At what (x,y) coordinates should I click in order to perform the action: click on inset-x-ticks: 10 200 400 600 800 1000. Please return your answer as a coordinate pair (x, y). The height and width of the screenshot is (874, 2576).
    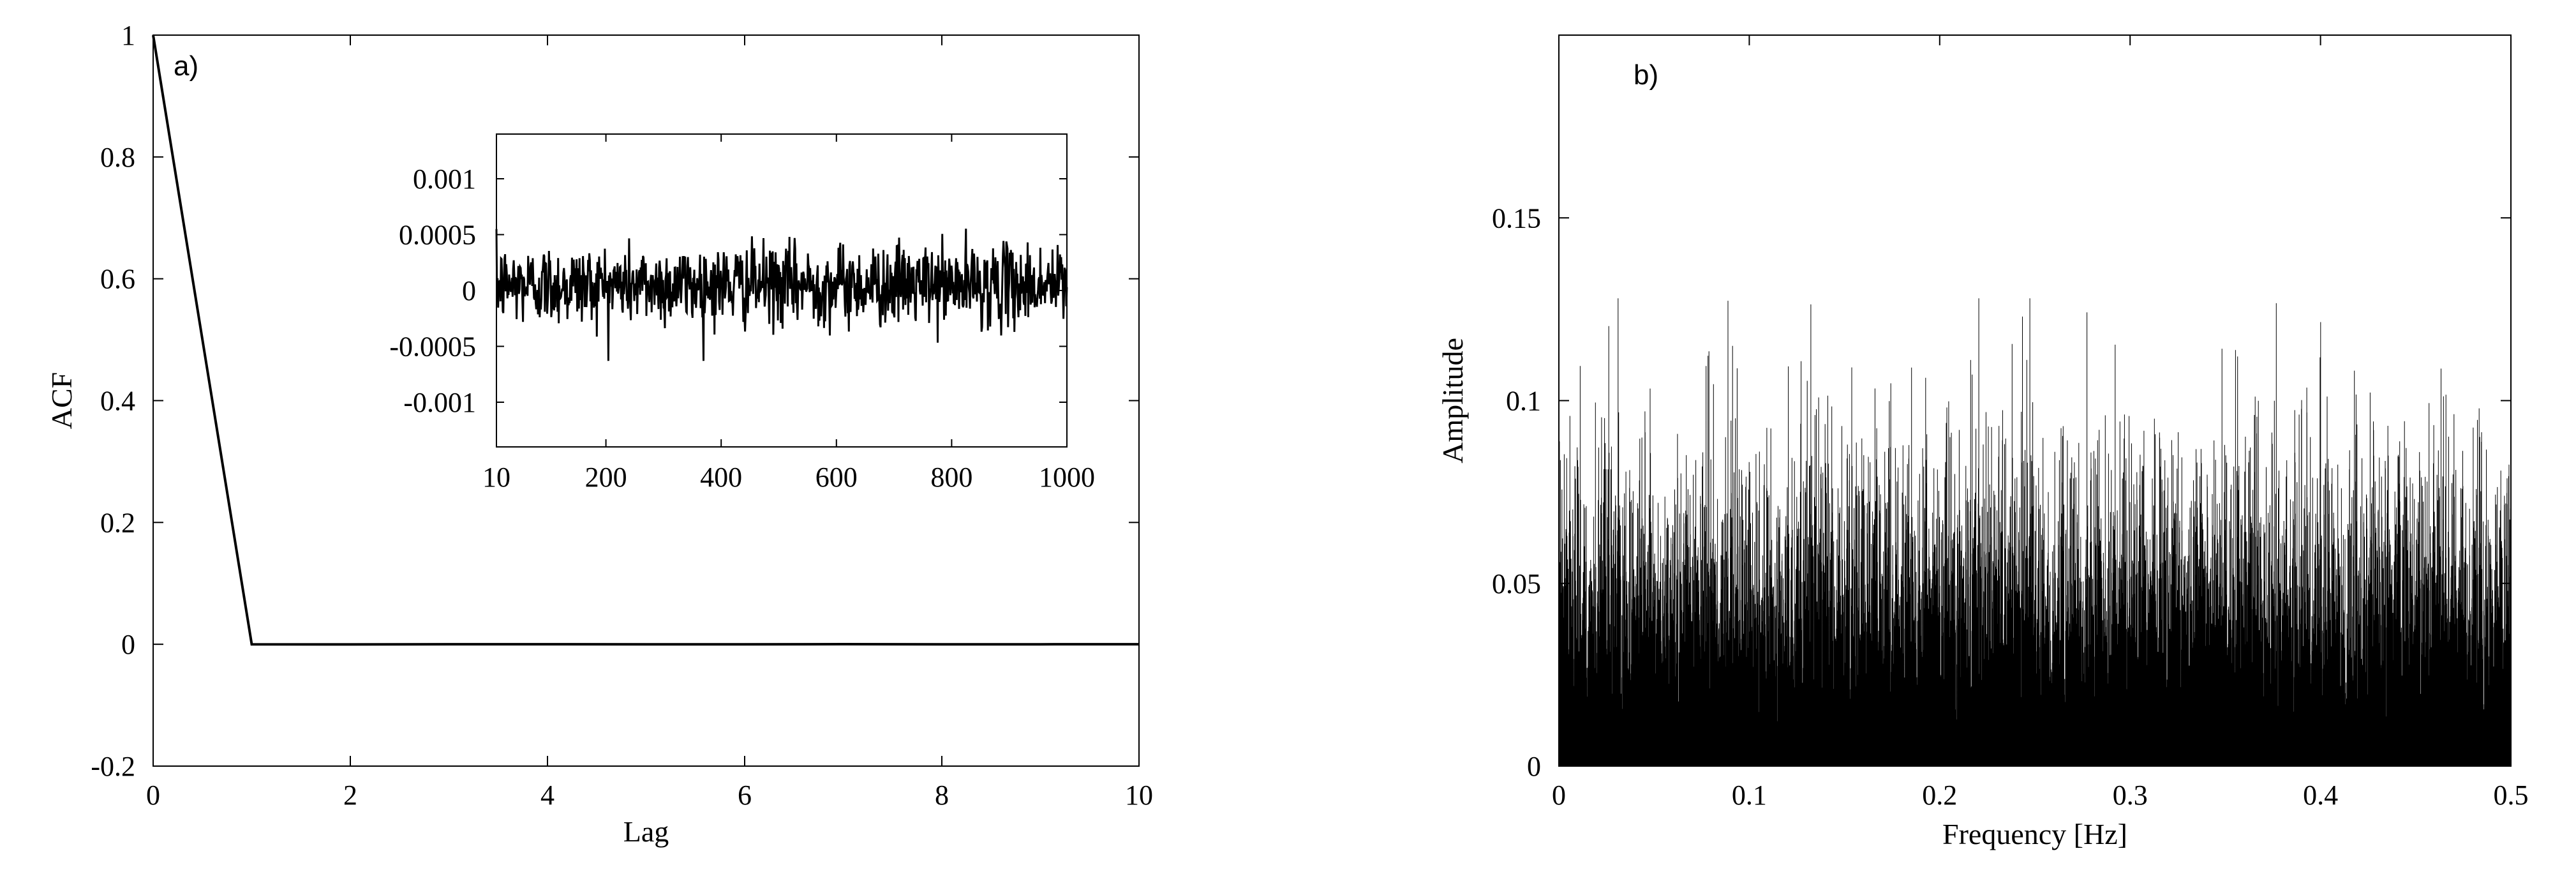
    Looking at the image, I should click on (788, 313).